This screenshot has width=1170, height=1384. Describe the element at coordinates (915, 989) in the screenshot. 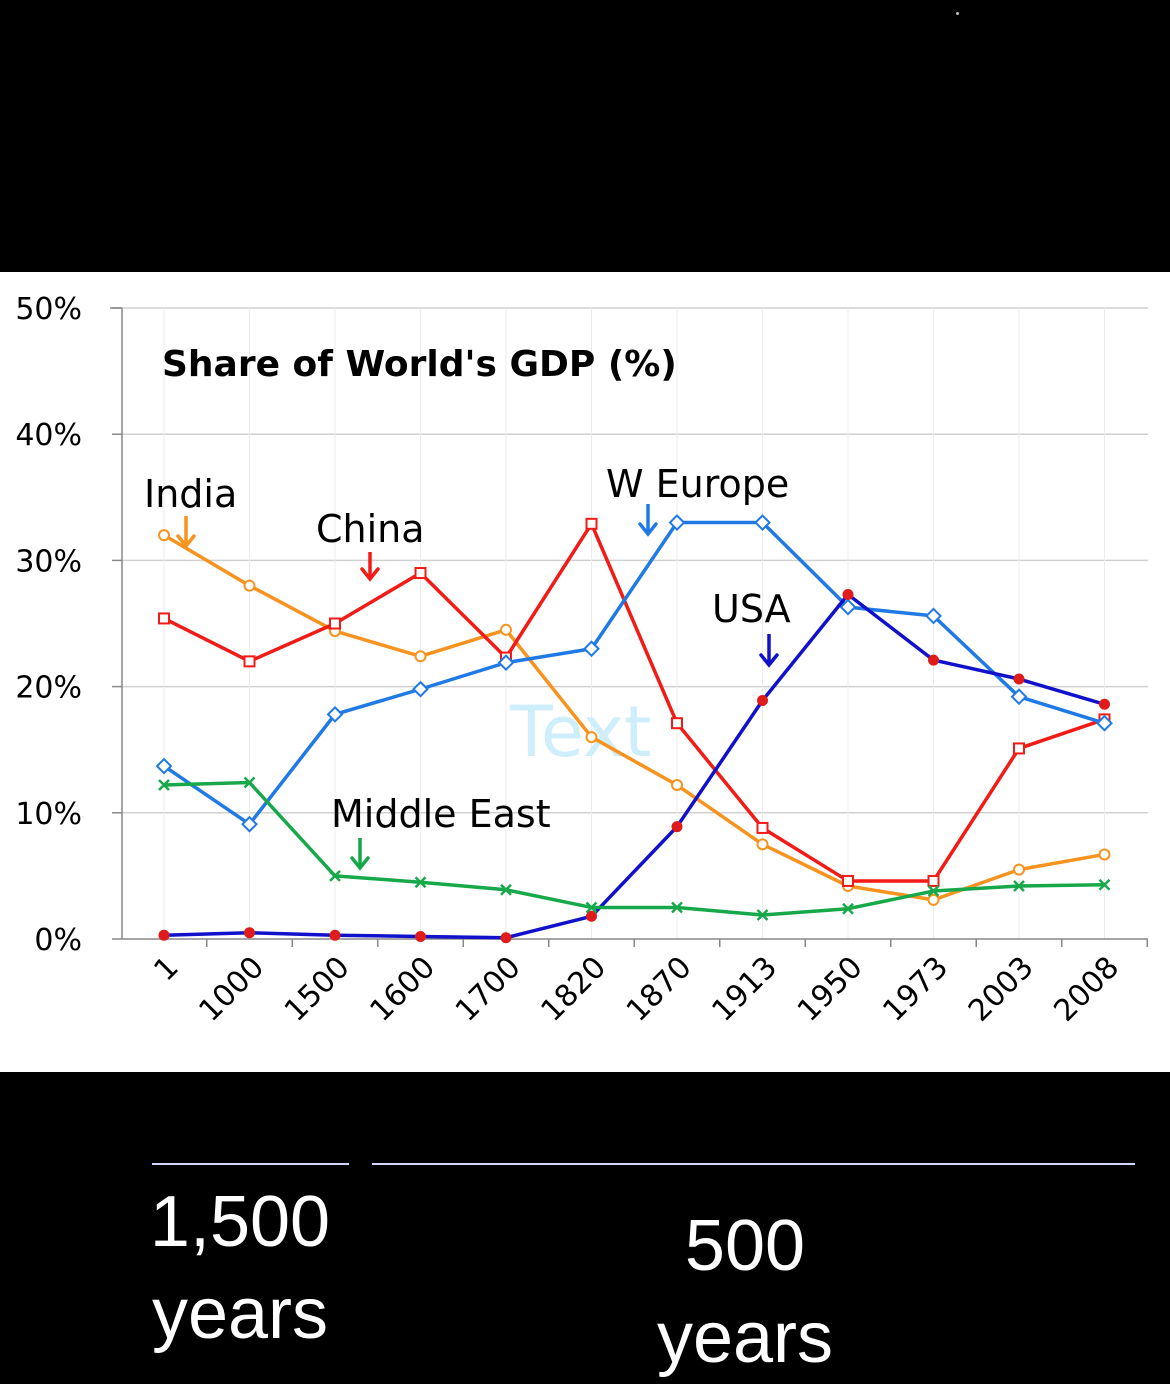

I see `x-tick-label: 1973` at that location.